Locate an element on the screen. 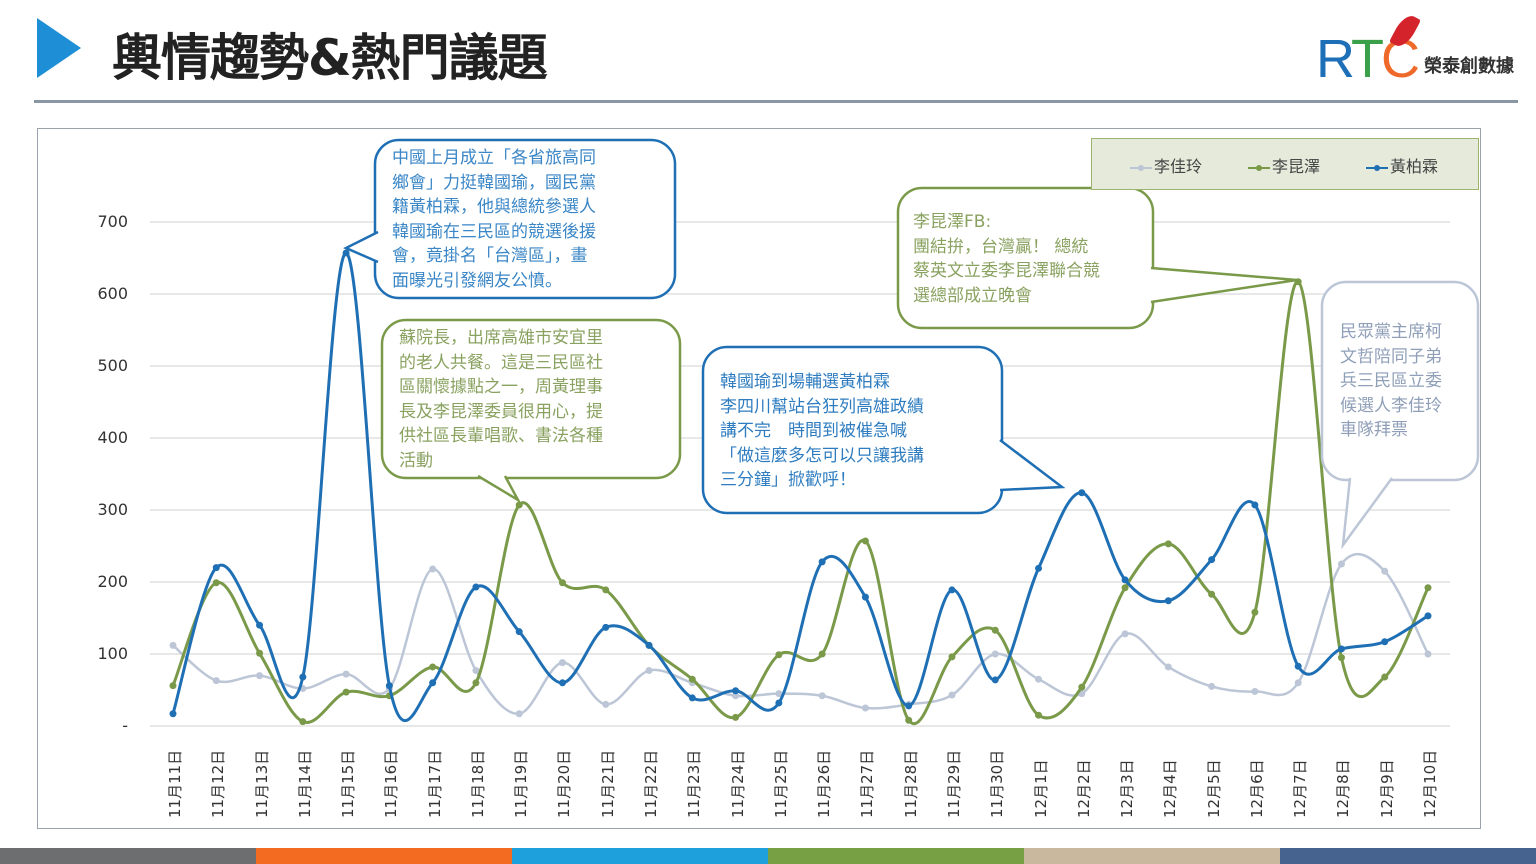 This screenshot has height=864, width=1536. legend-label: 黃柏霖 is located at coordinates (1414, 166).